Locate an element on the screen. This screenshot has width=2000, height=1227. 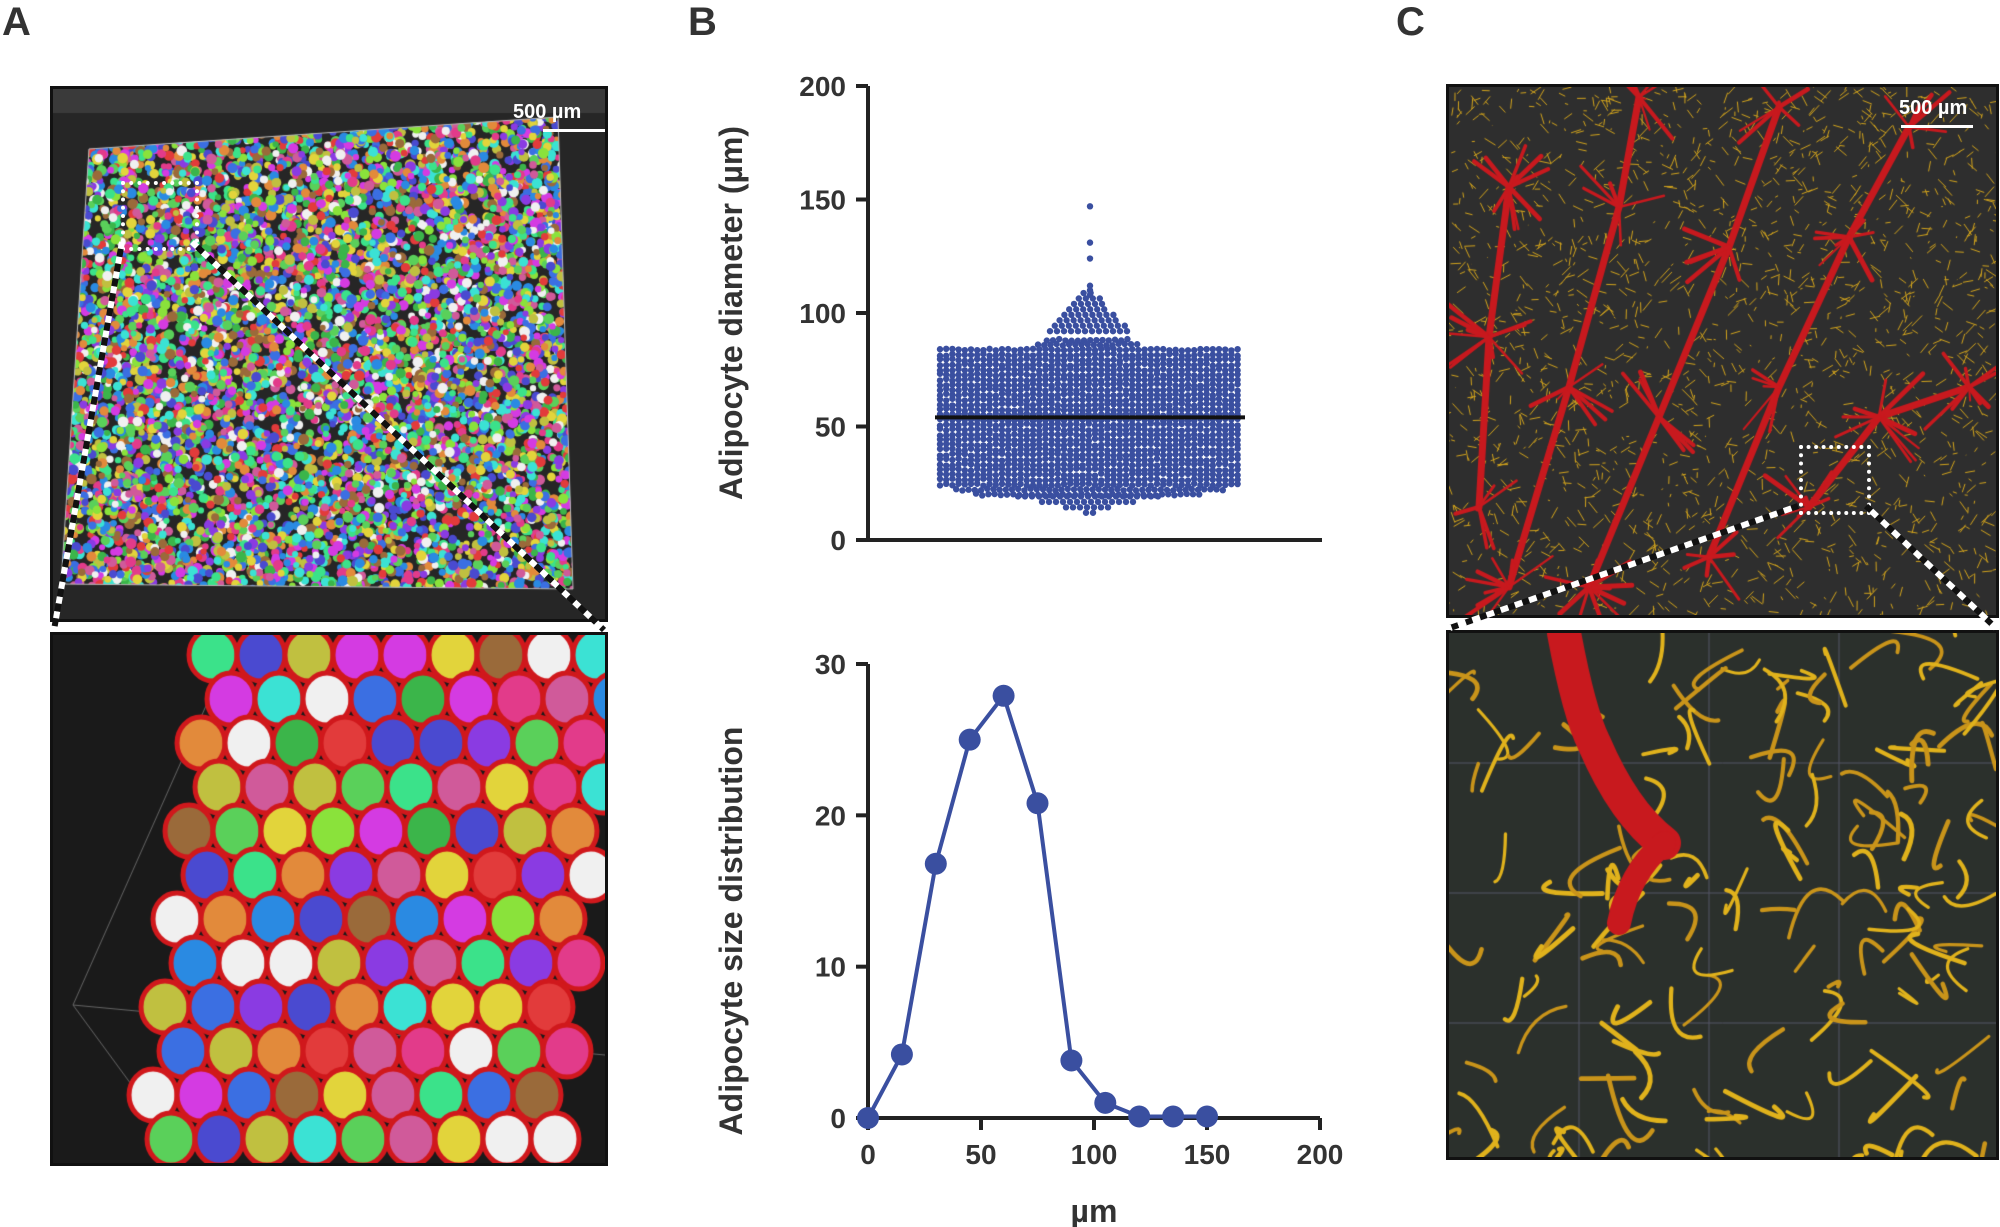
x-tick-label-distribution: 200 is located at coordinates (1320, 1154).